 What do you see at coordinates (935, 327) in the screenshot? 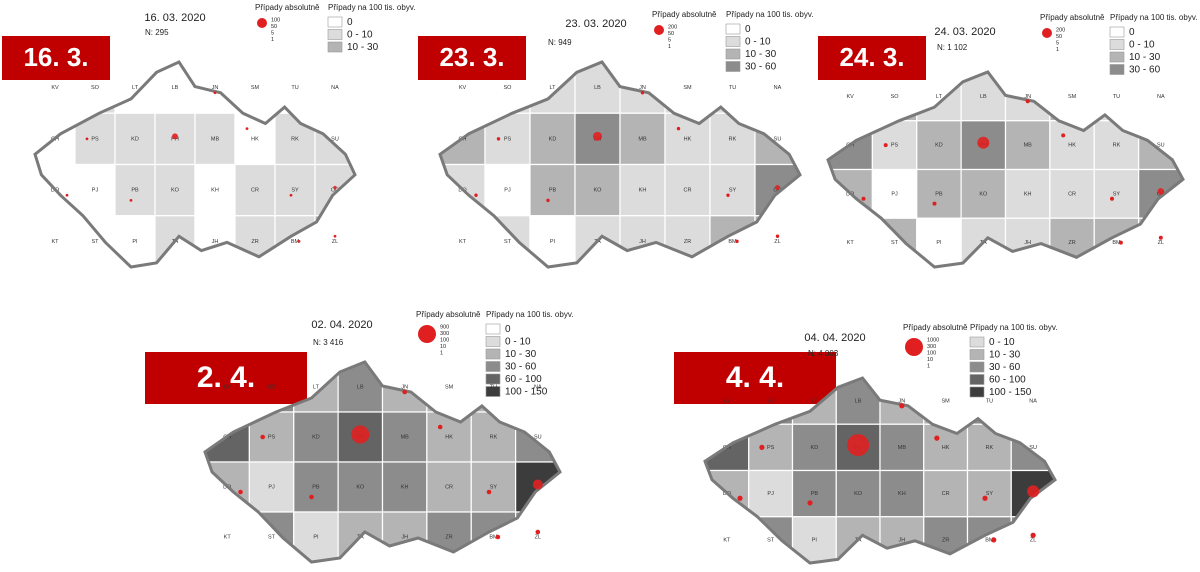
I see `bubble-legend-title: Případy absolutně` at bounding box center [935, 327].